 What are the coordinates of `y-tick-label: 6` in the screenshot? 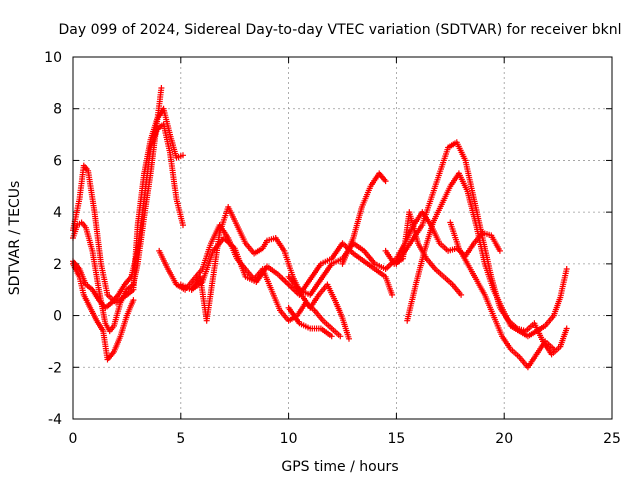 It's located at (57, 161).